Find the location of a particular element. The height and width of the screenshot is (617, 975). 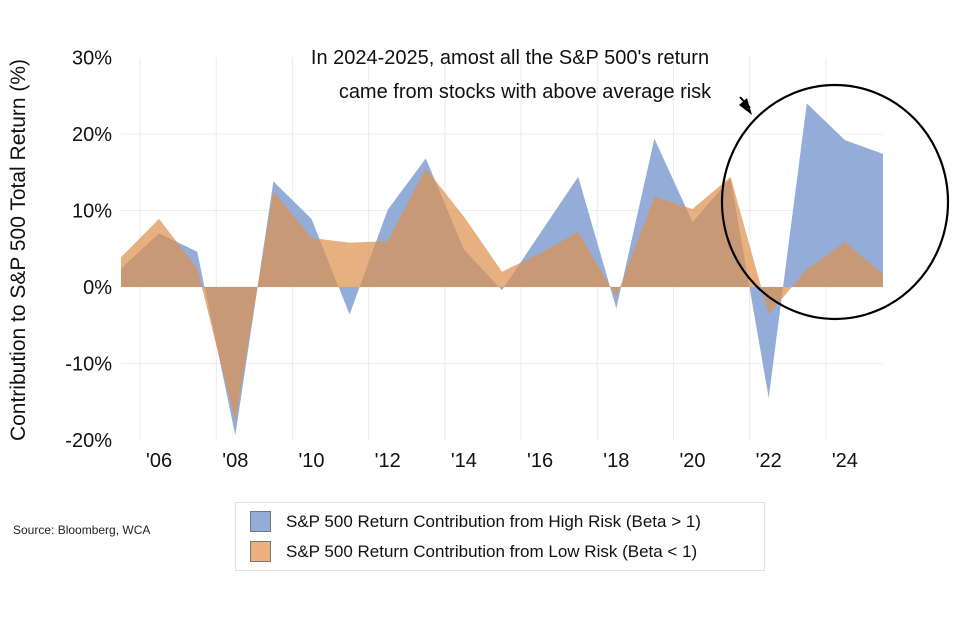

annotation-line-2: came from stocks with above average risk is located at coordinates (525, 92).